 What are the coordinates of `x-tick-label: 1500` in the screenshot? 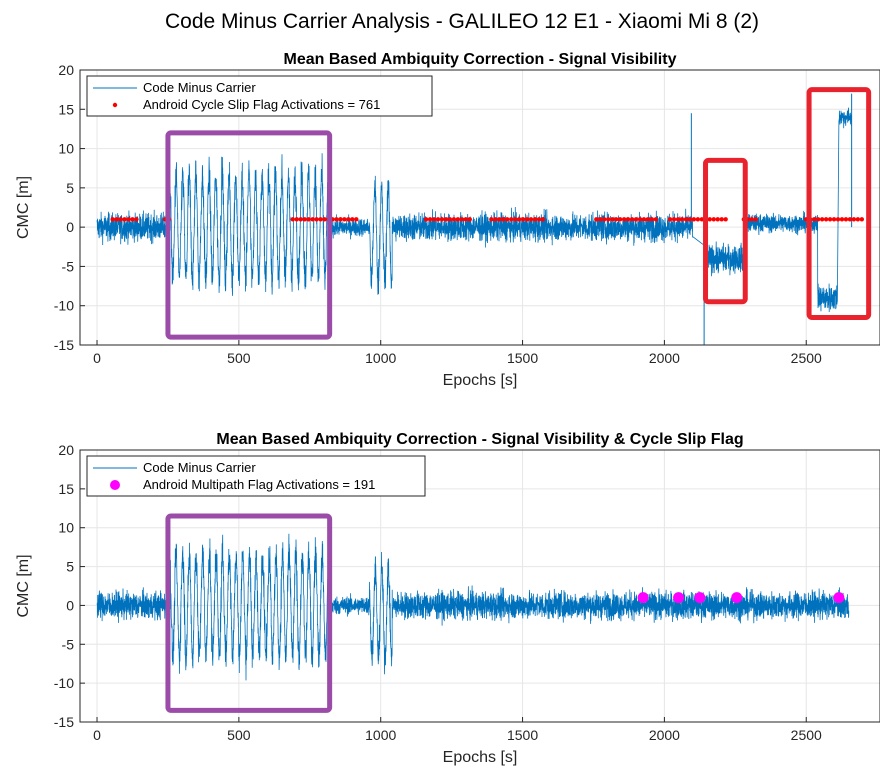 It's located at (522, 358).